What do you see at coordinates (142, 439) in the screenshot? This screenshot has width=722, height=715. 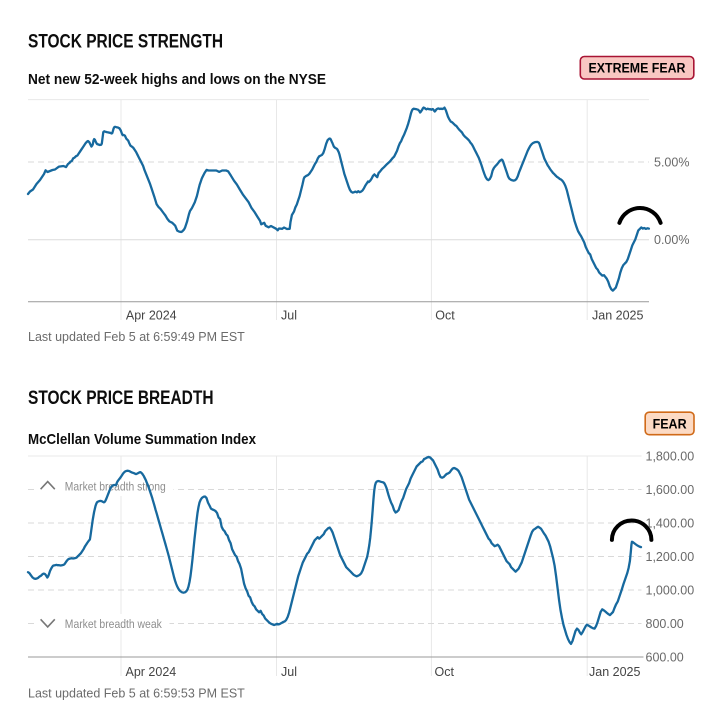 I see `svg-text:McClellan Volume Summation Ind: McClellan Volume Summation Index` at bounding box center [142, 439].